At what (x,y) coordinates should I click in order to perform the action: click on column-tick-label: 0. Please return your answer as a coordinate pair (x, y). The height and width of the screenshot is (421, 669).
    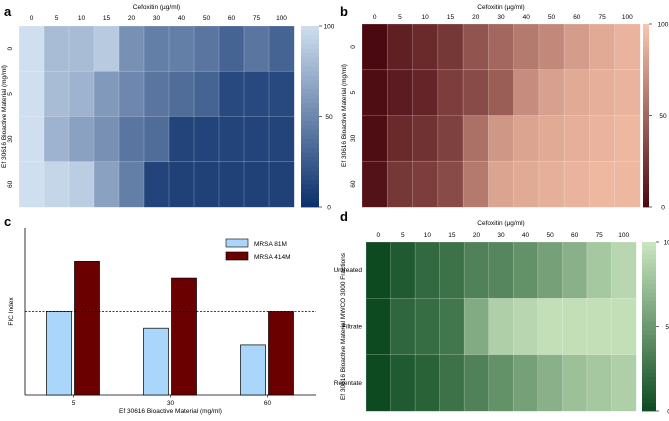
    Looking at the image, I should click on (378, 235).